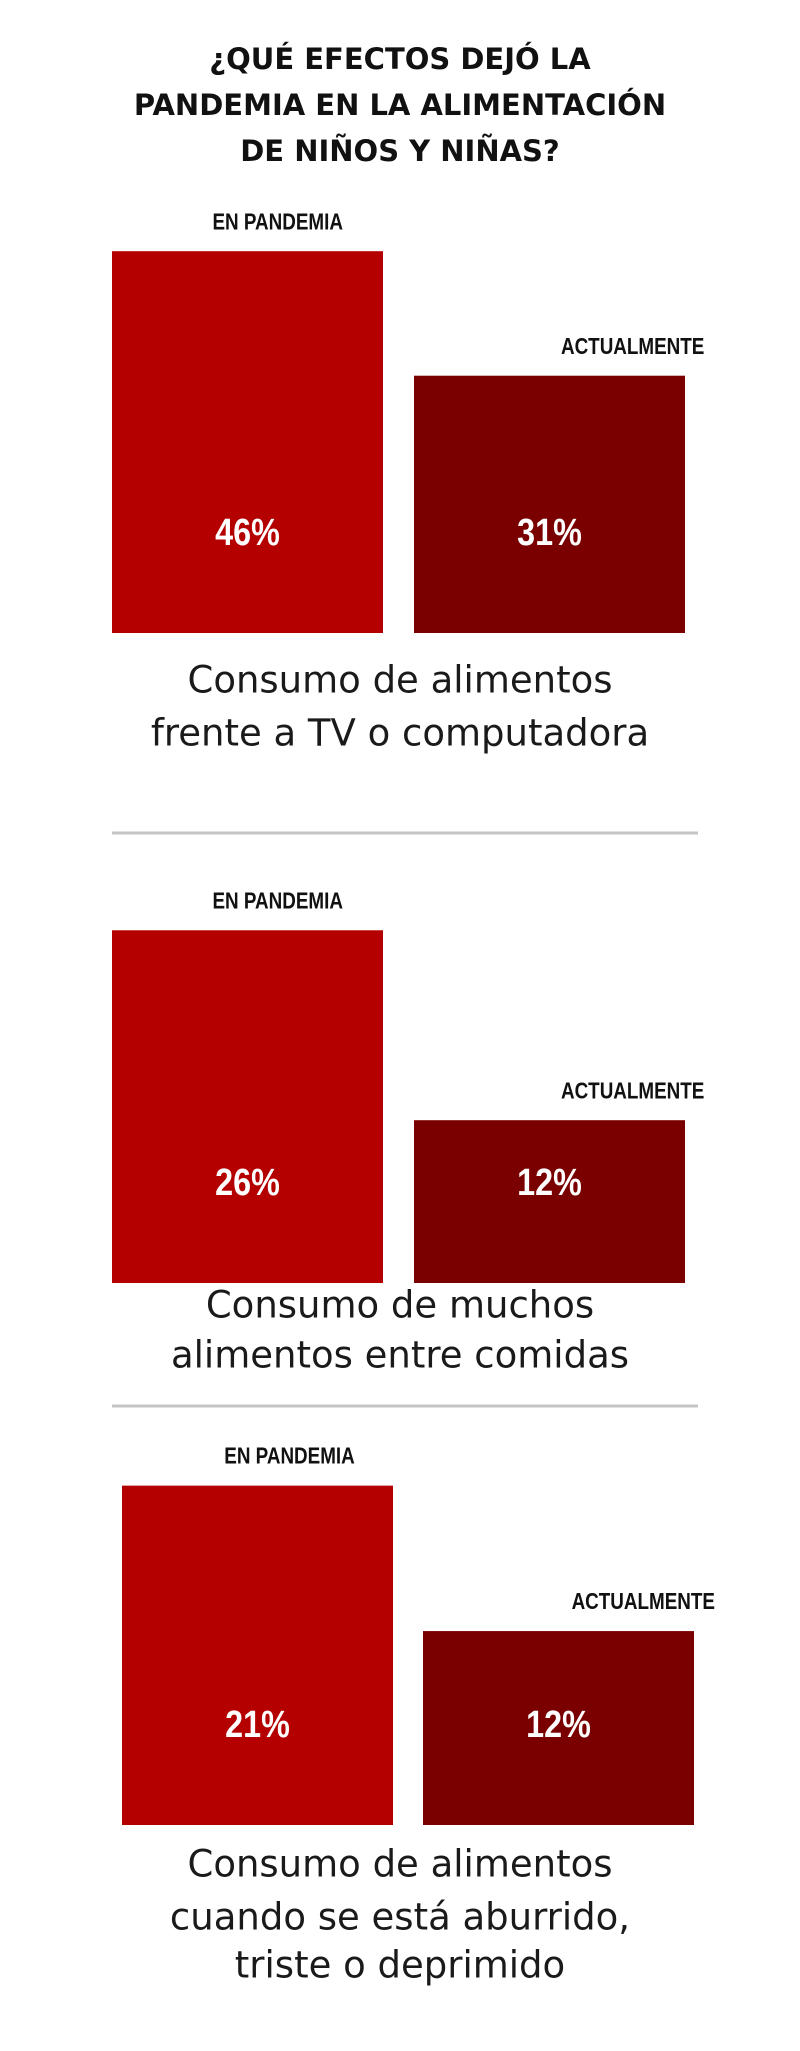  Describe the element at coordinates (400, 151) in the screenshot. I see `title-line: DE NIÑOS Y NIÑAS?` at that location.